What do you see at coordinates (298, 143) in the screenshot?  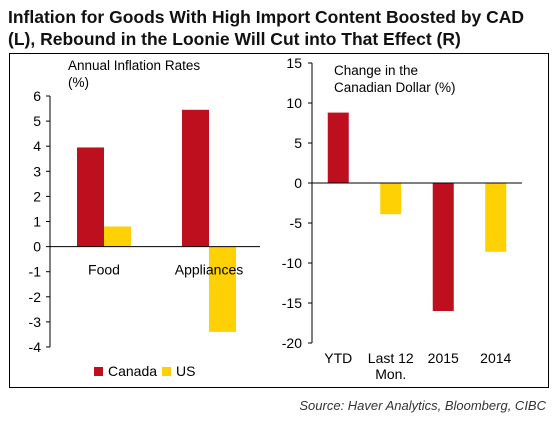 I see `right-y-tick-label: 5` at bounding box center [298, 143].